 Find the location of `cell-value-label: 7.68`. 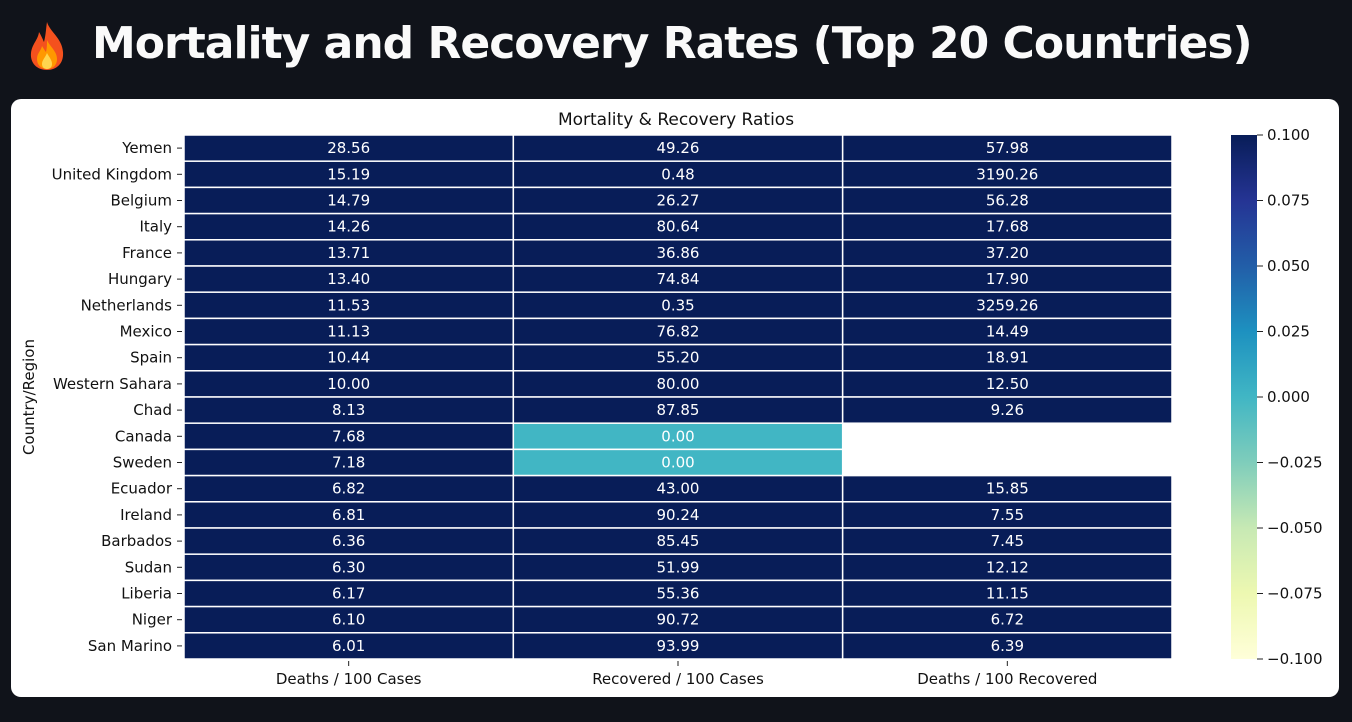

cell-value-label: 7.68 is located at coordinates (348, 436).